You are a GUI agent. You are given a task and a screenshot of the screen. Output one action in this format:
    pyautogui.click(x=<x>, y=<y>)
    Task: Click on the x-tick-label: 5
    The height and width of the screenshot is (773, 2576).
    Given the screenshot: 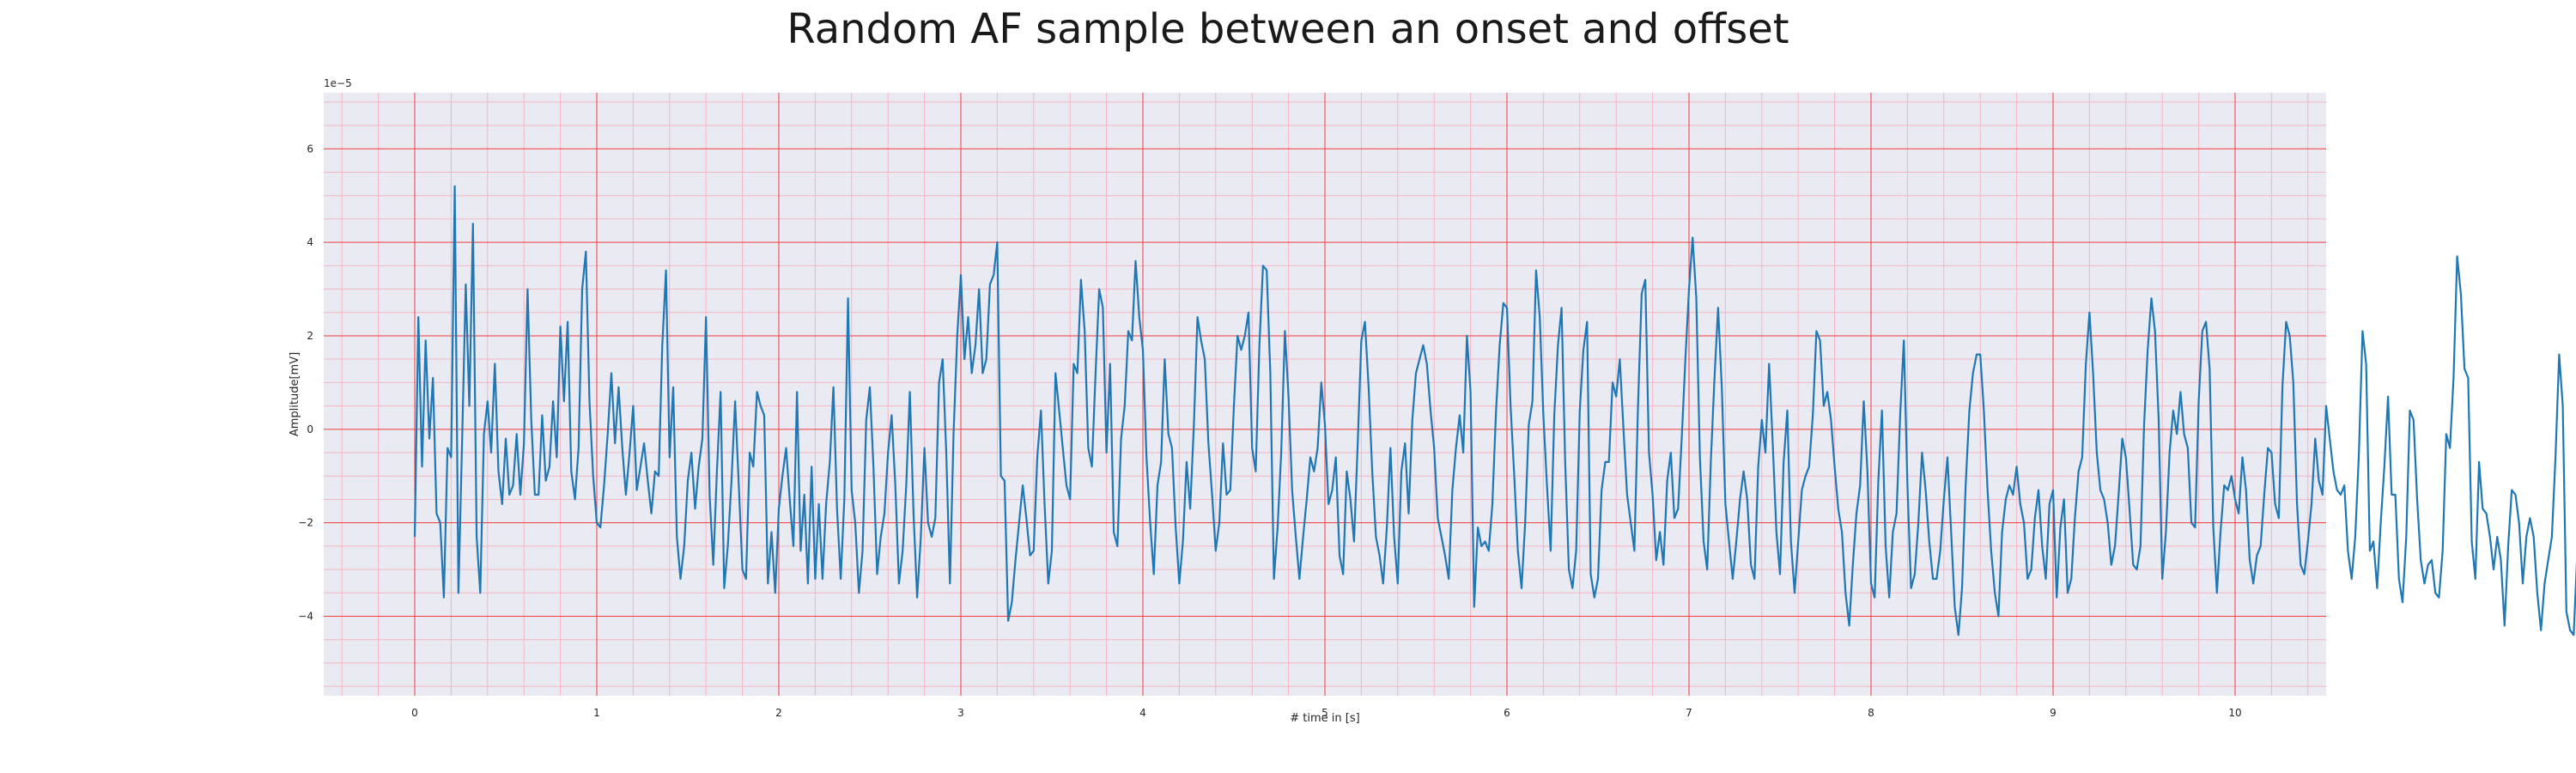 What is the action you would take?
    pyautogui.click(x=1324, y=713)
    